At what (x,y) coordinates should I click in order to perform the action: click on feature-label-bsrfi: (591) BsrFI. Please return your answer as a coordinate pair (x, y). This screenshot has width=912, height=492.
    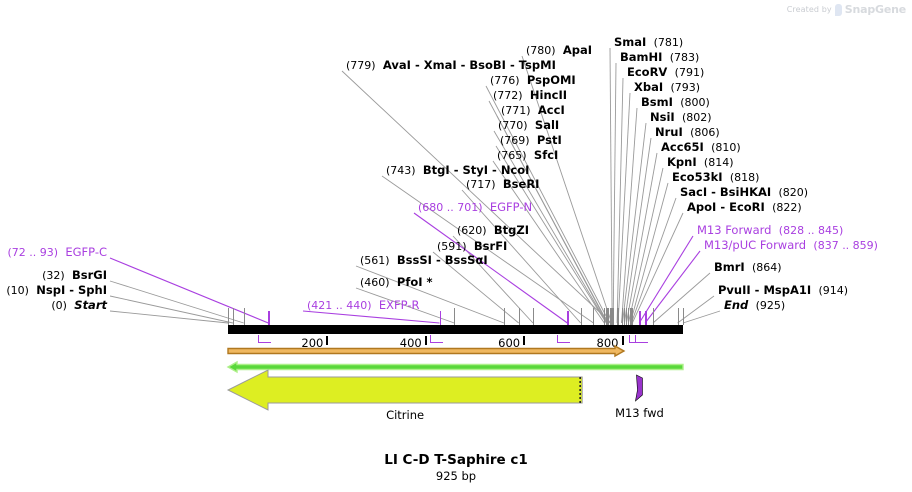
    Looking at the image, I should click on (472, 246).